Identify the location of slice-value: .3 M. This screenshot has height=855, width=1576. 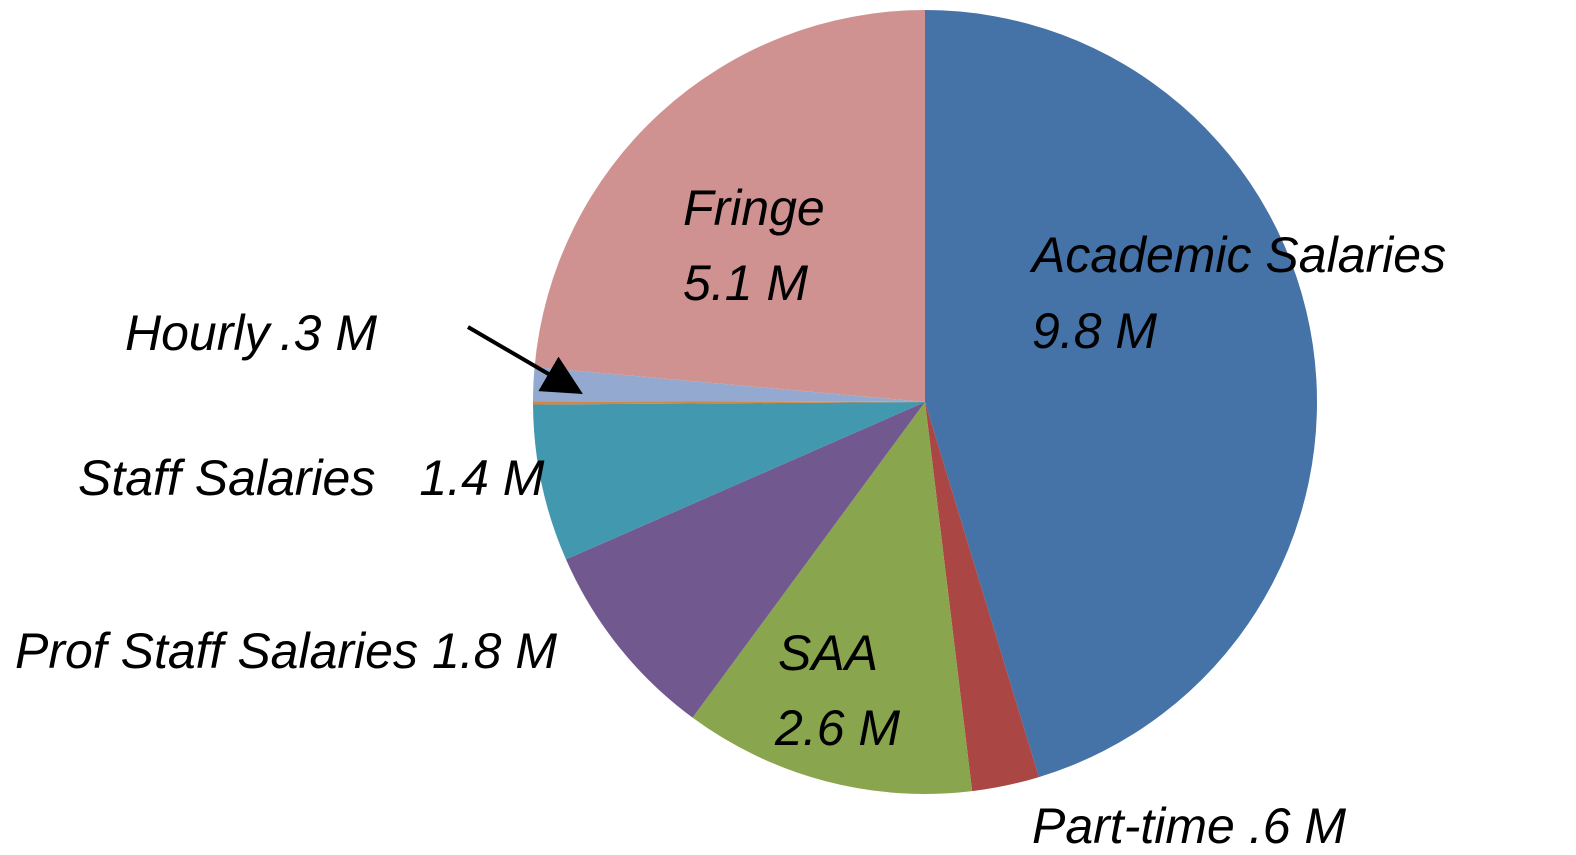
(329, 333).